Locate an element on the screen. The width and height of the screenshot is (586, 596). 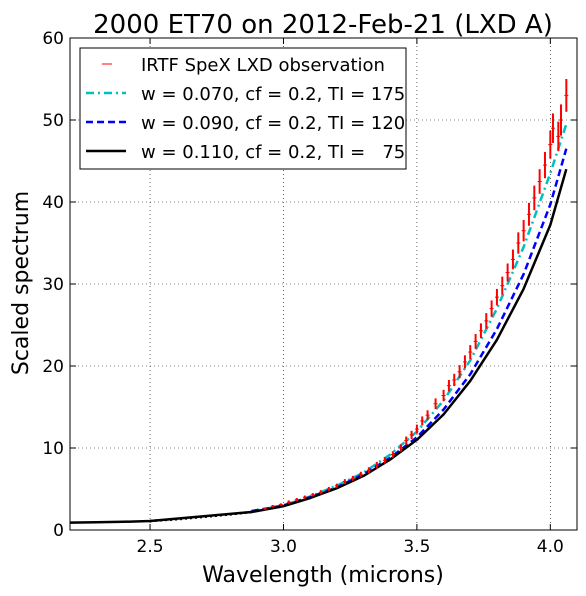
legend-series-3-label: w = 0.110, cf = 0.2, TI = 75 is located at coordinates (273, 152).